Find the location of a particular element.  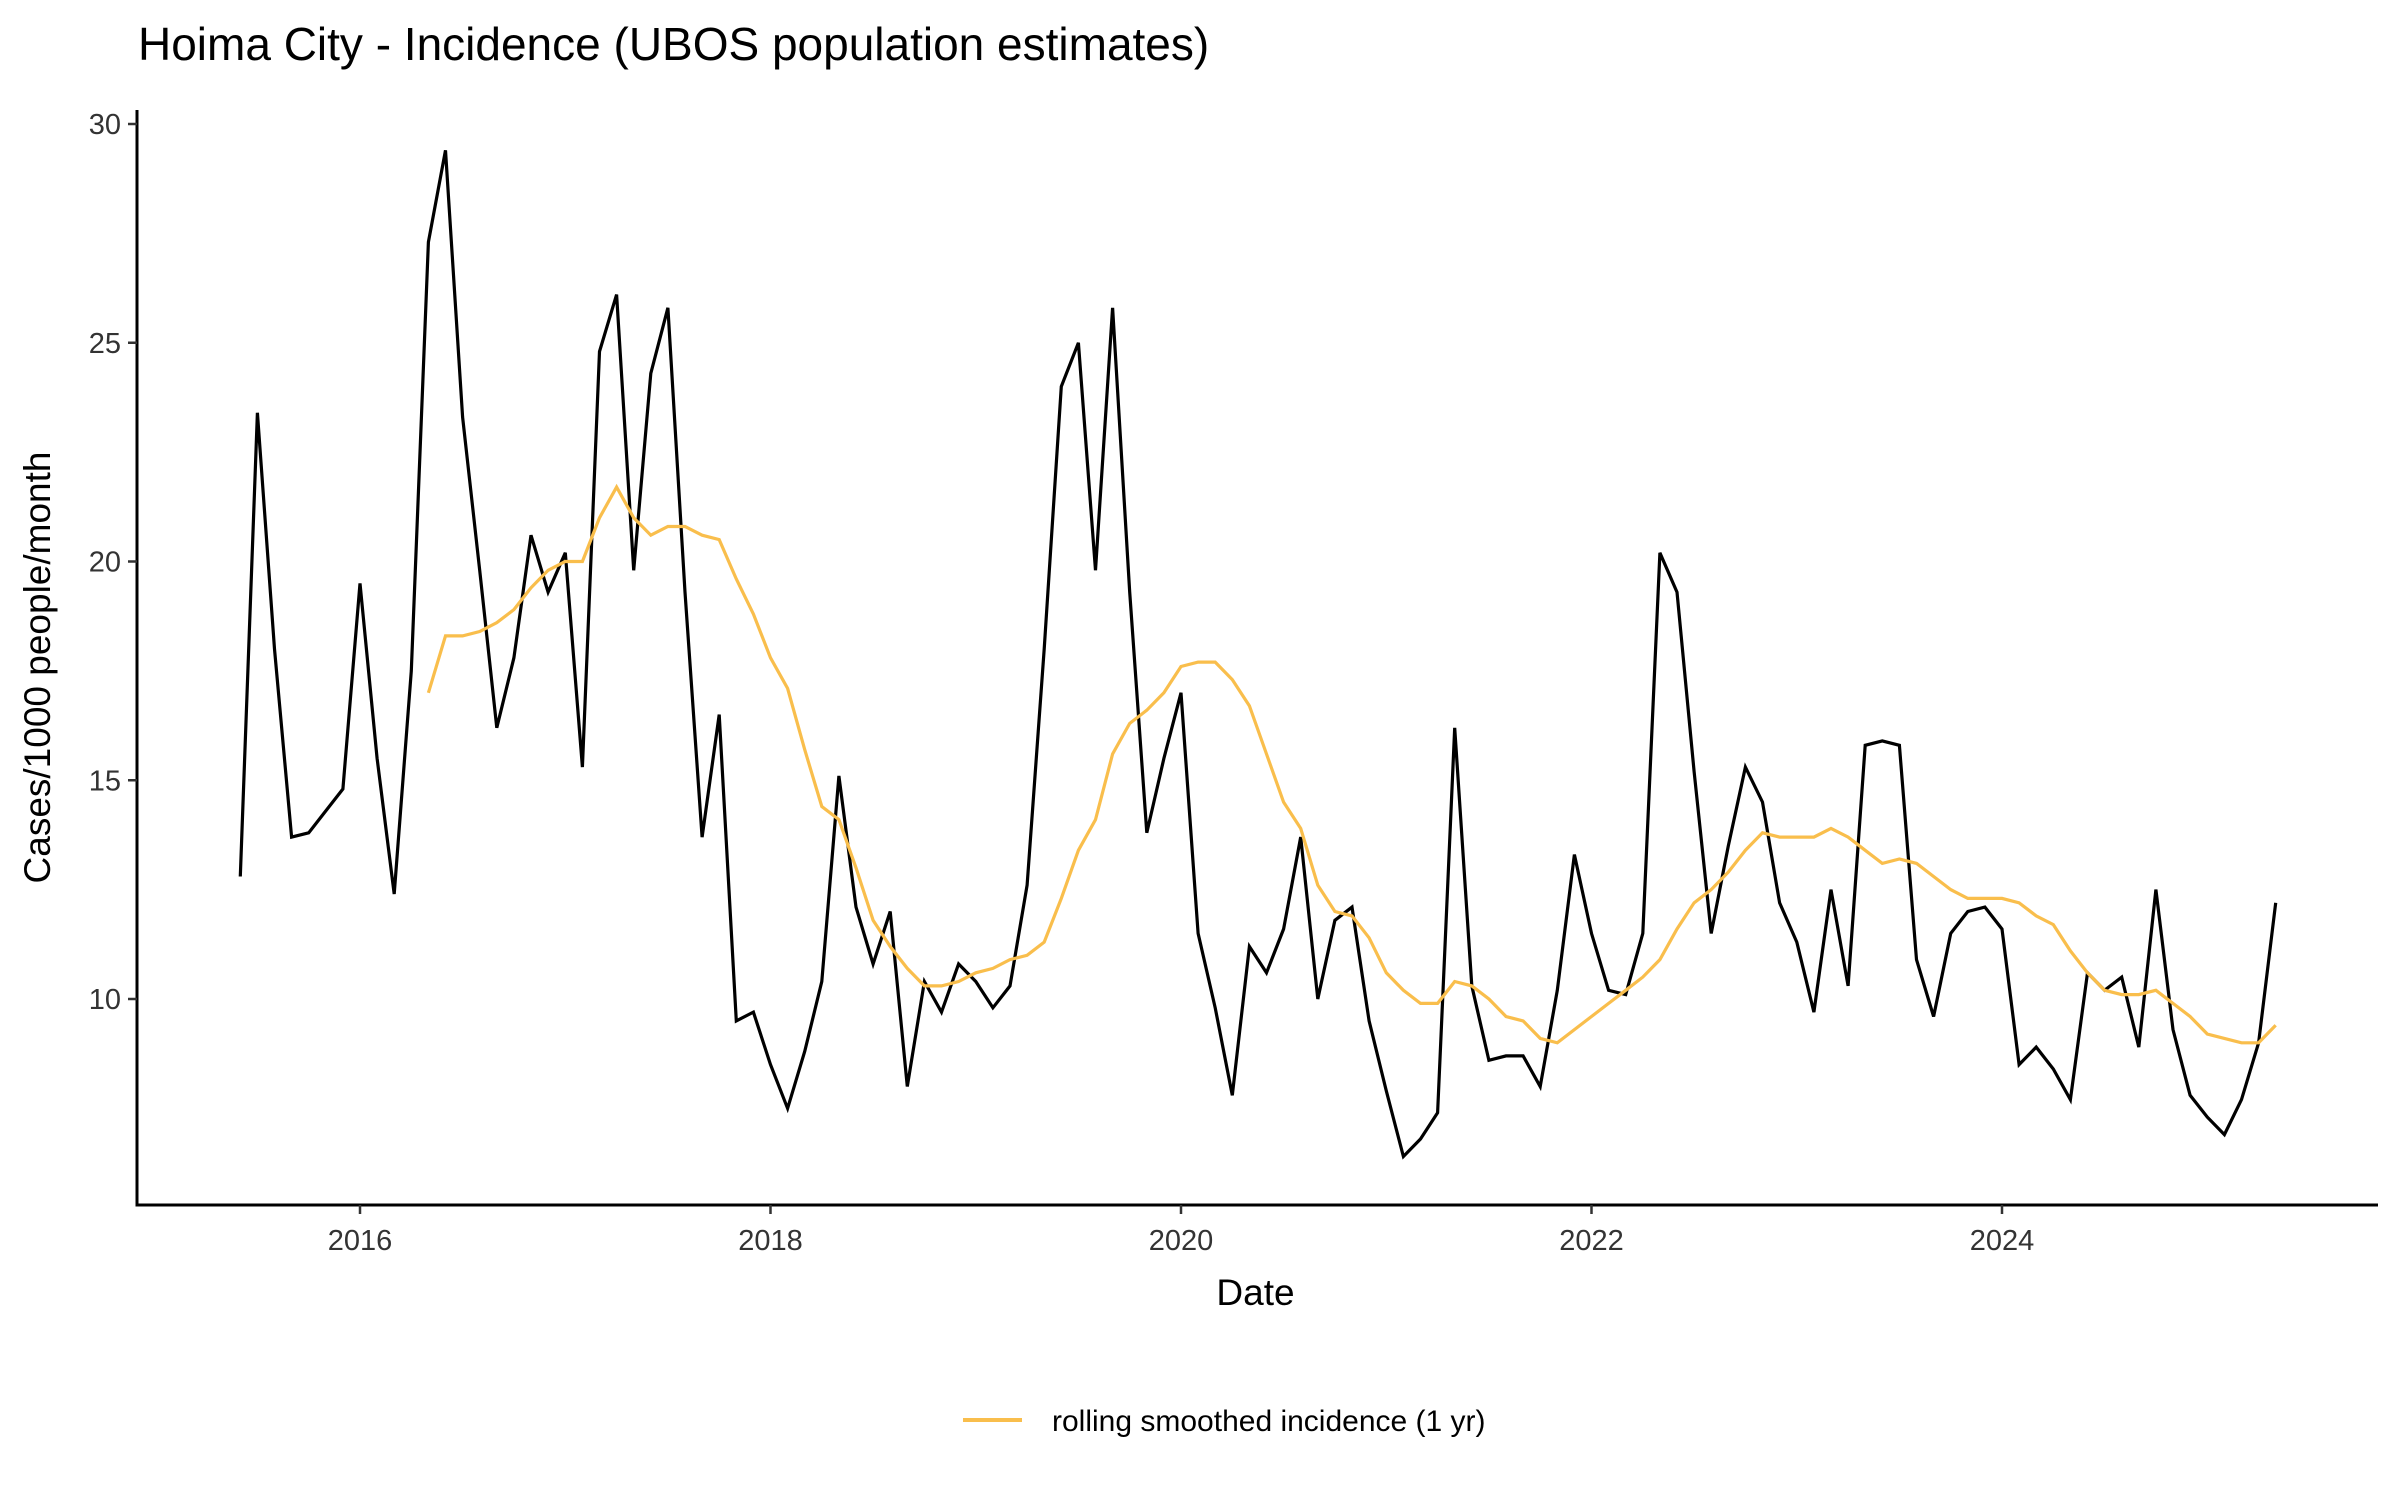

y-axis-ticks: 10 15 20 25 30 is located at coordinates (113, 562).